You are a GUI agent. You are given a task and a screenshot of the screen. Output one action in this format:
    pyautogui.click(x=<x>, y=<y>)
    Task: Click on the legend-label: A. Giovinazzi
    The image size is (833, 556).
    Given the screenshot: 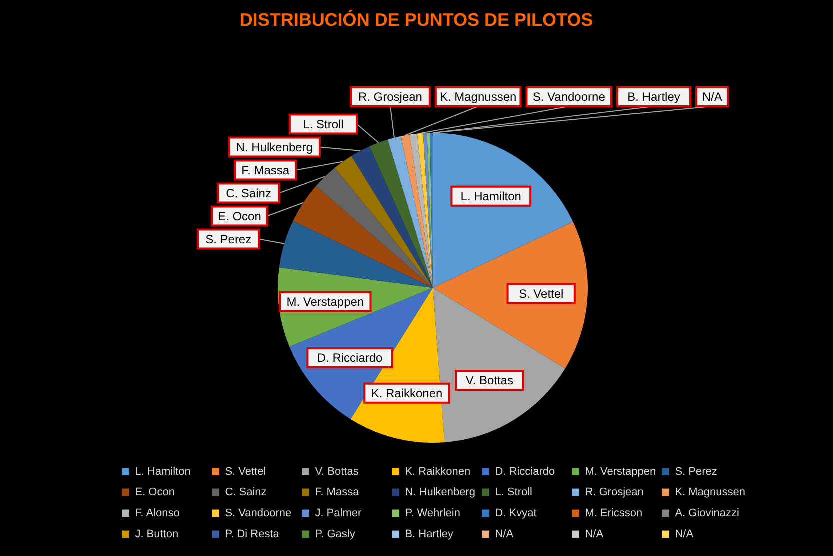 What is the action you would take?
    pyautogui.click(x=707, y=514)
    